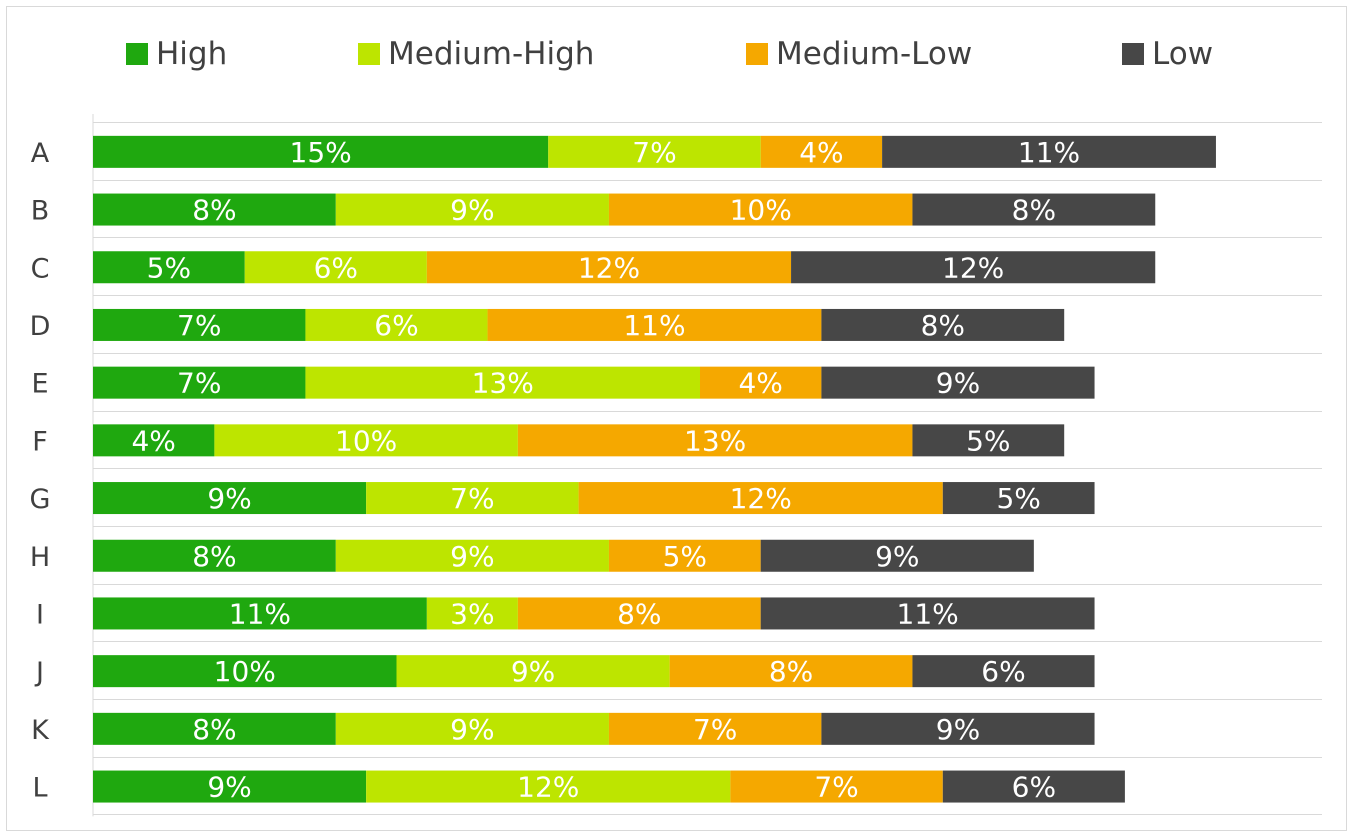  What do you see at coordinates (39, 384) in the screenshot?
I see `category-label-e: E` at bounding box center [39, 384].